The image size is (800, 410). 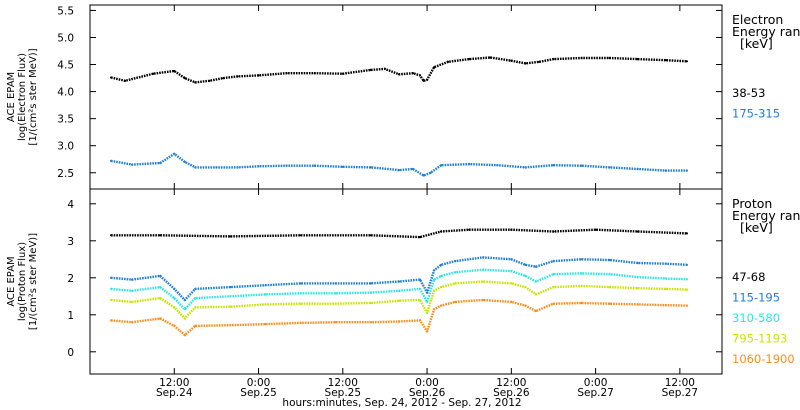 I want to click on legend-entry: 310-580, so click(x=756, y=318).